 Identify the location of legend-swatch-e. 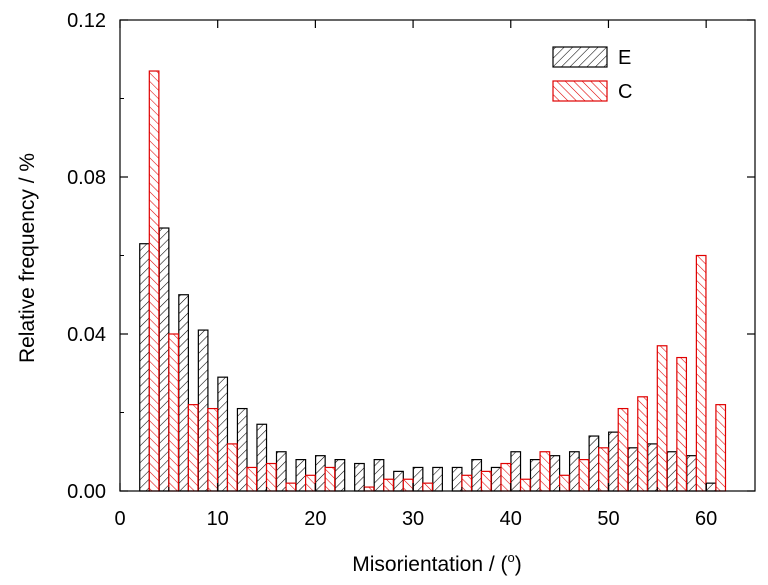
(580, 57).